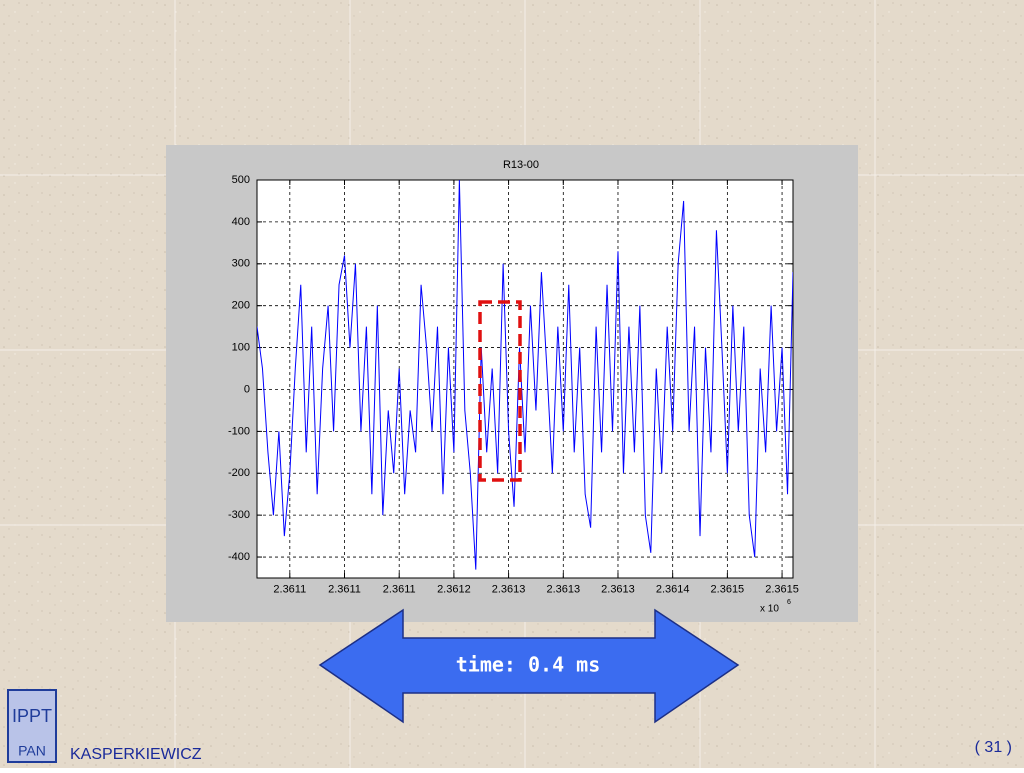 This screenshot has width=1024, height=773. What do you see at coordinates (239, 431) in the screenshot?
I see `y-tick-label: -100` at bounding box center [239, 431].